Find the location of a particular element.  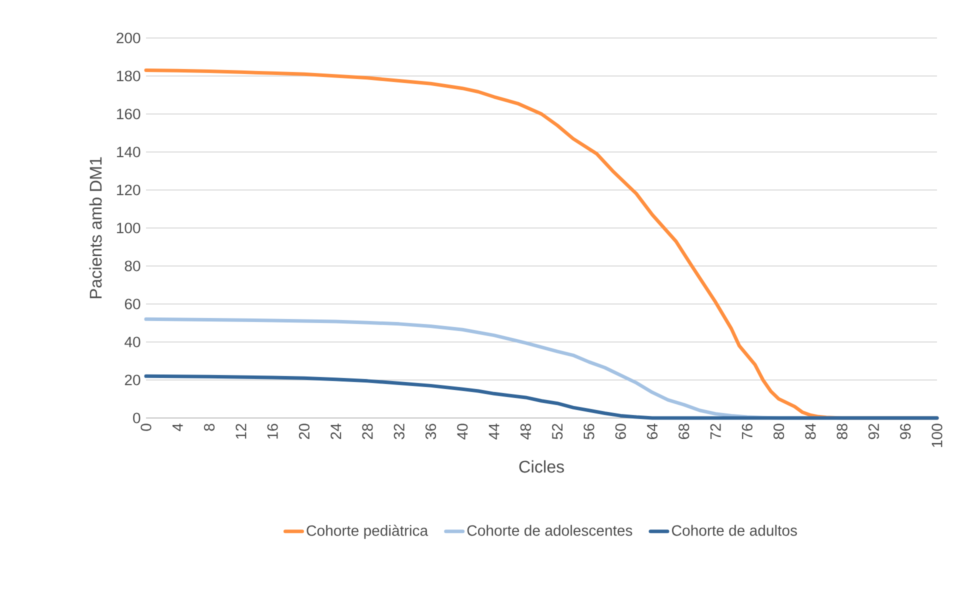

x-tick-label: 4 is located at coordinates (177, 428).